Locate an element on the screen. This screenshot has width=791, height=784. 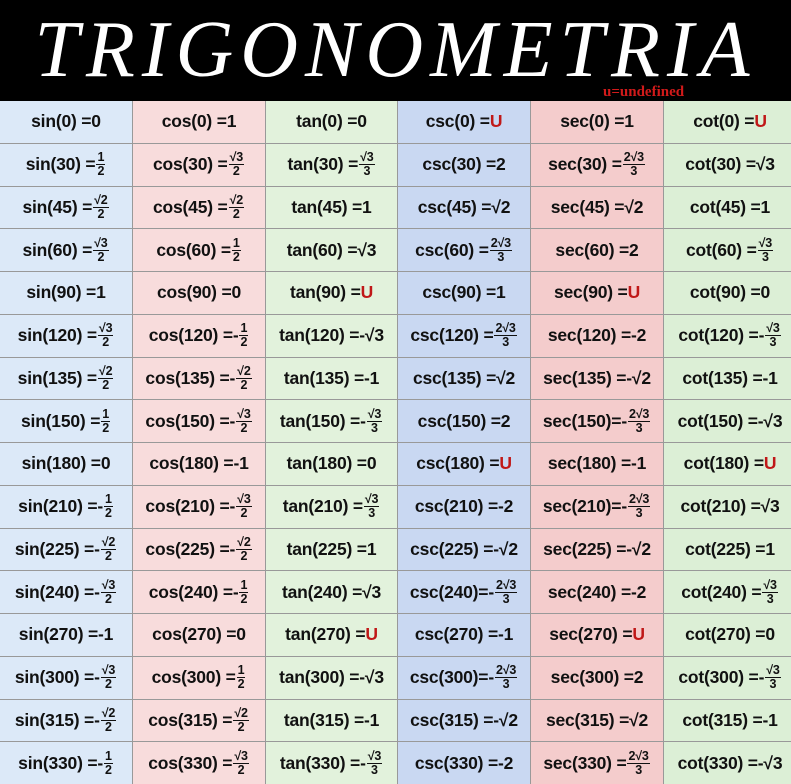
table-cell-tan: tan(120) = -√3 is located at coordinates (331, 335).